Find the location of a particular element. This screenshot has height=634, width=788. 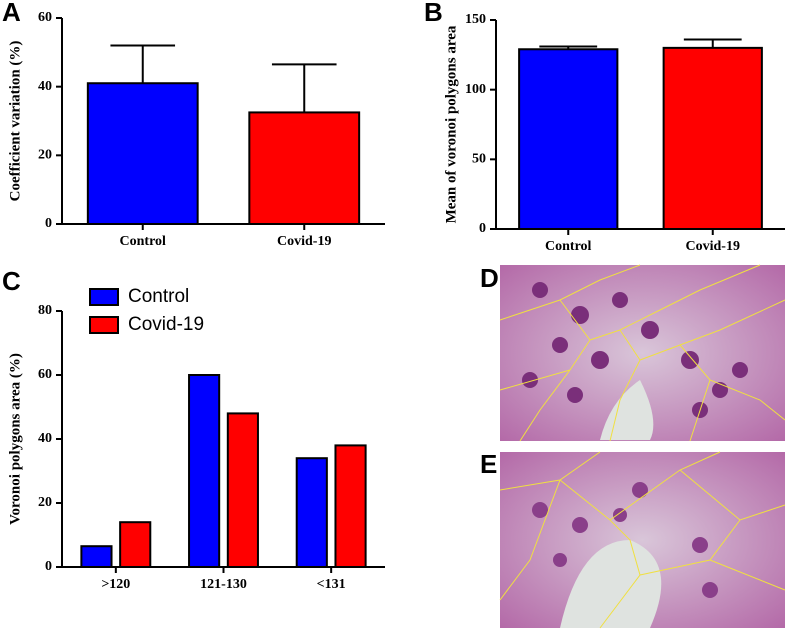

panel-label: A is located at coordinates (11, 13).